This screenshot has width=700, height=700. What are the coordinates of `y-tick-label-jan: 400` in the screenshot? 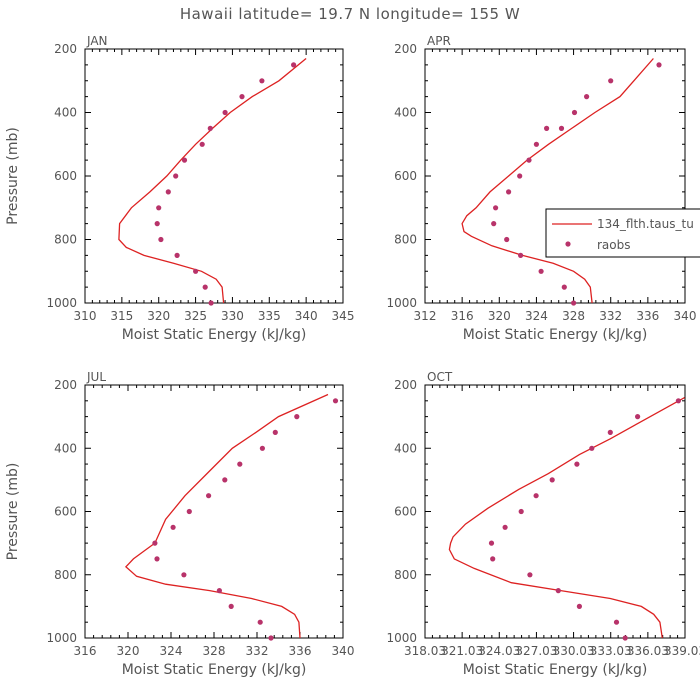 It's located at (65, 113).